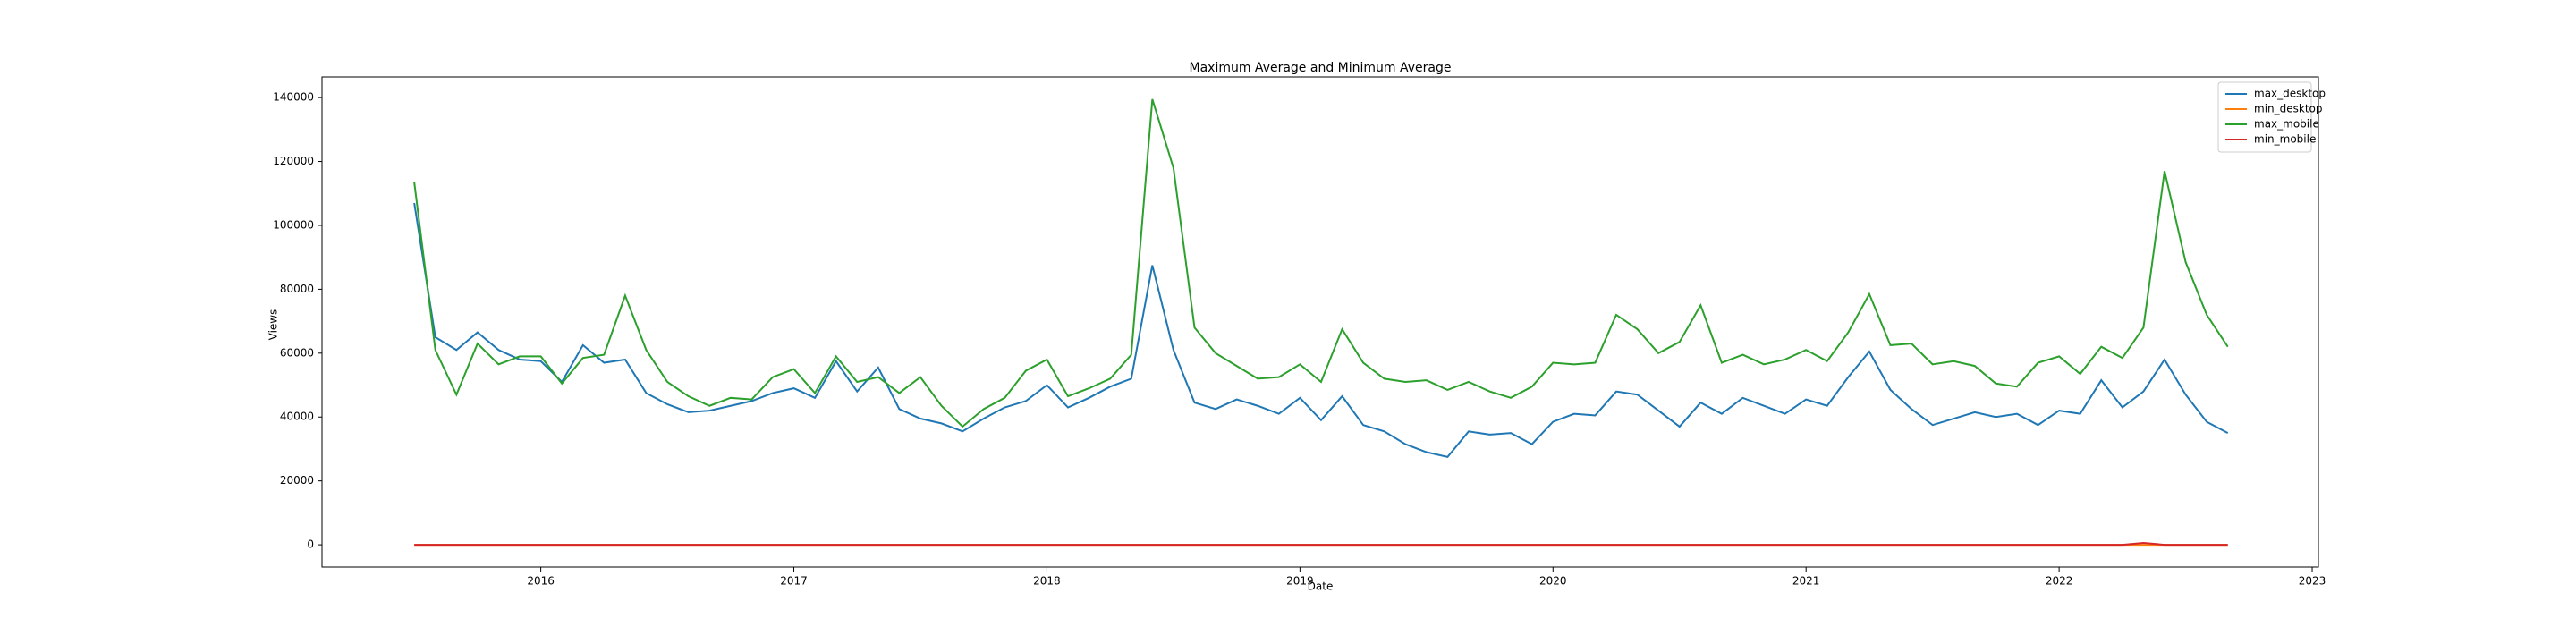  Describe the element at coordinates (2288, 109) in the screenshot. I see `legend-label: min_desktop` at that location.